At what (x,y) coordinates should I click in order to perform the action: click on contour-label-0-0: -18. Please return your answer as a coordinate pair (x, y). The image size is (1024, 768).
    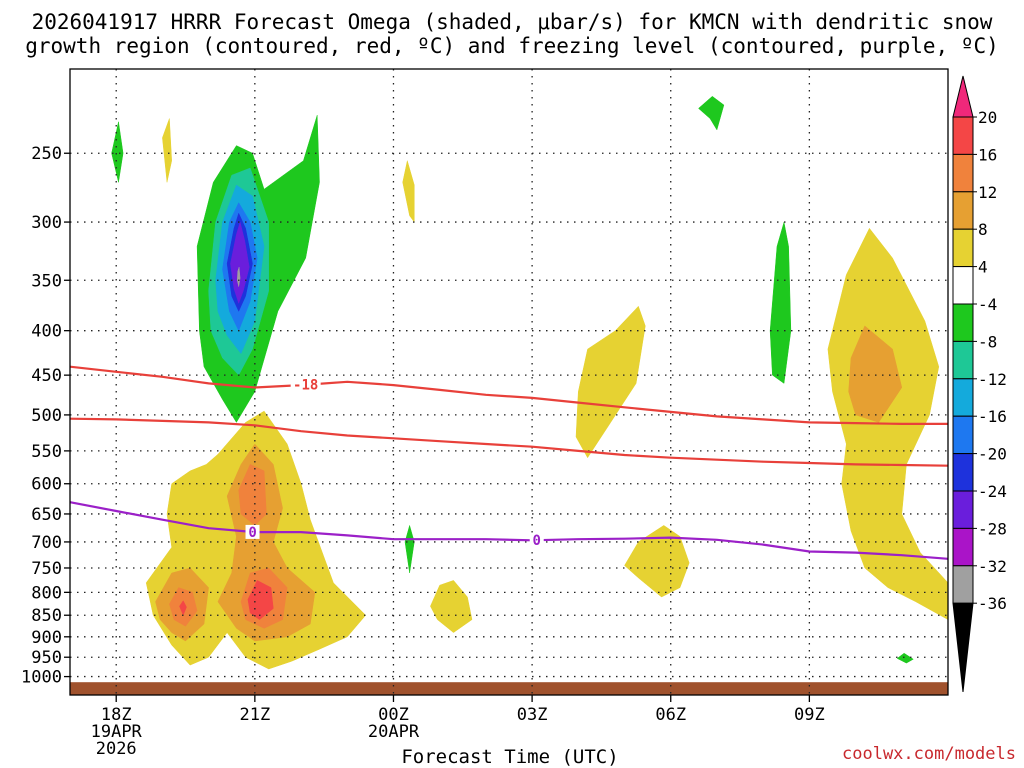
    Looking at the image, I should click on (305, 386).